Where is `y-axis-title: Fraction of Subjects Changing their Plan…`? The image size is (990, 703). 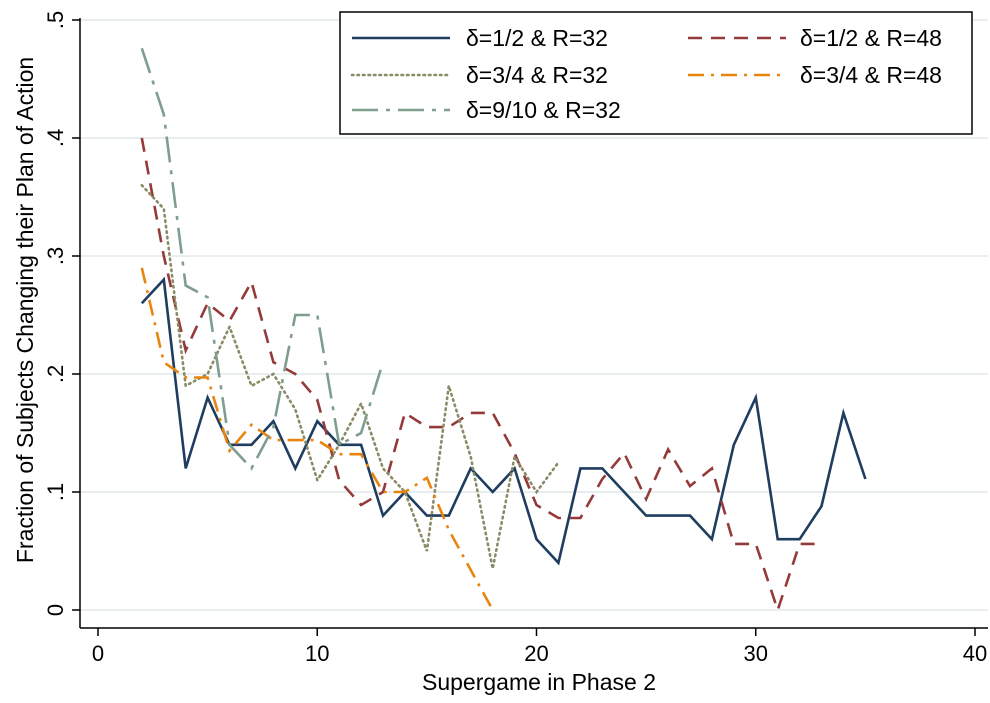
y-axis-title: Fraction of Subjects Changing their Plan… is located at coordinates (25, 310).